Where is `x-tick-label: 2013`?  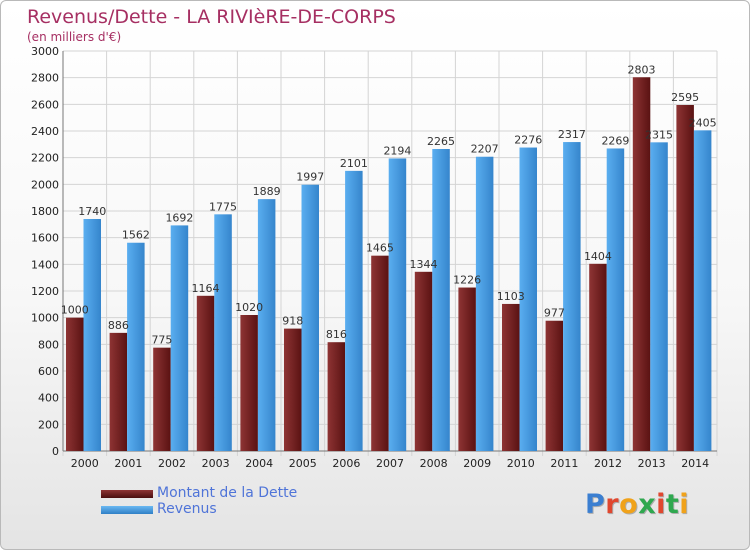 x-tick-label: 2013 is located at coordinates (652, 463).